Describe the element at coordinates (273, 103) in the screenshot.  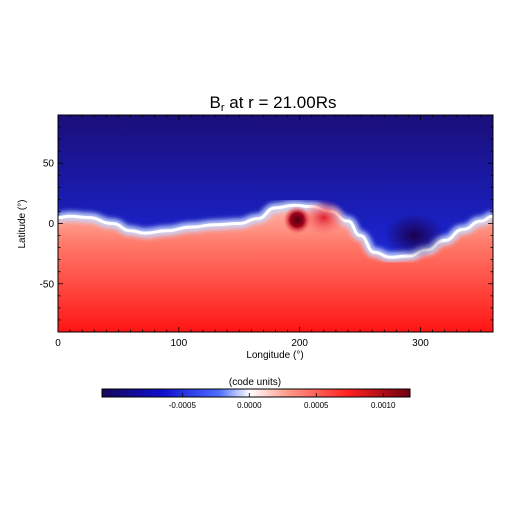
I see `chart-title: Br at r = 21.00Rs` at that location.